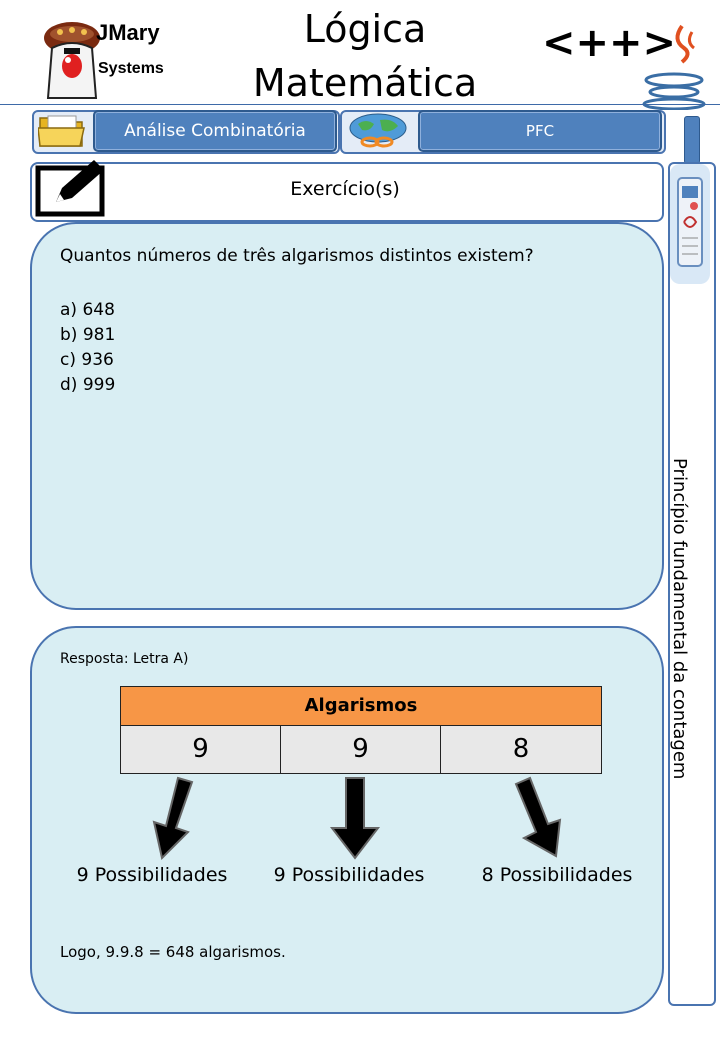 Image resolution: width=720 pixels, height=1040 pixels. What do you see at coordinates (201, 749) in the screenshot?
I see `digit-cell-1: 9` at bounding box center [201, 749].